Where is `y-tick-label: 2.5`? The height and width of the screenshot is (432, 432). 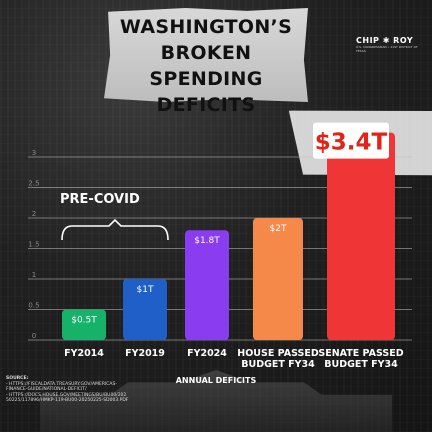 y-tick-label: 2.5 is located at coordinates (33, 184).